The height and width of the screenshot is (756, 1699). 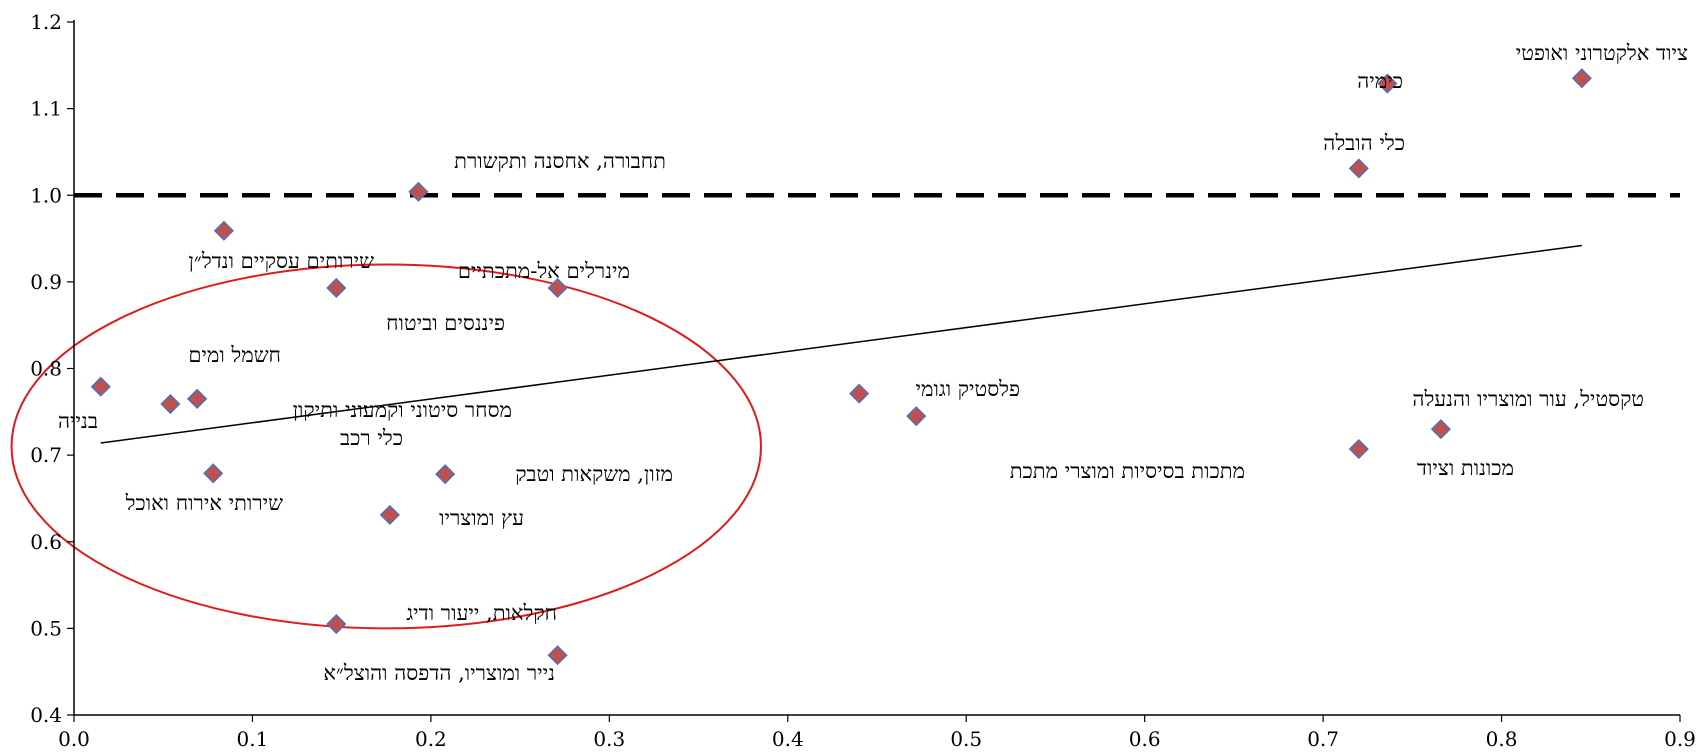 I want to click on point-label: כלי הובלה, so click(x=1364, y=143).